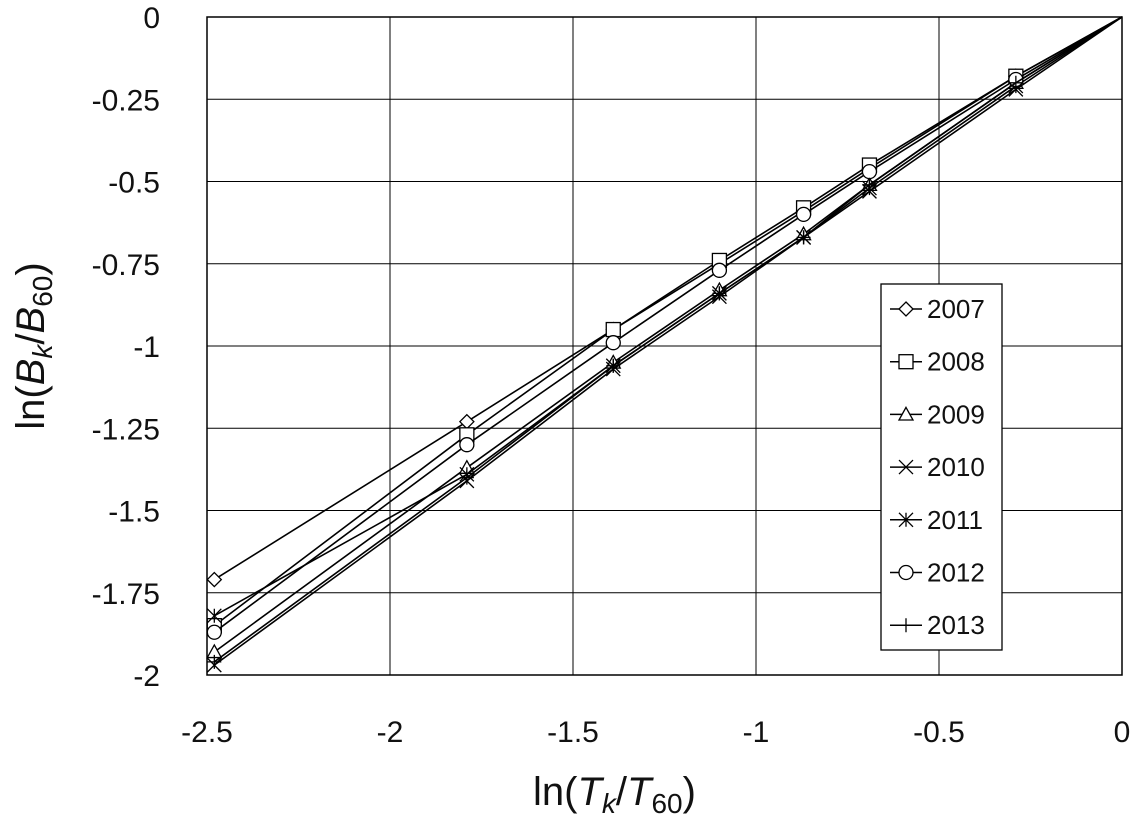 Image resolution: width=1138 pixels, height=822 pixels. I want to click on legend-label: 2013, so click(956, 625).